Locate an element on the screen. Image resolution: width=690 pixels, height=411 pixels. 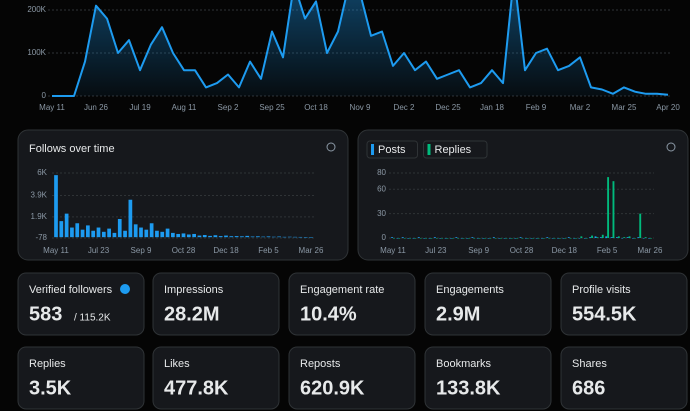
x-tick-label: Sep 25 is located at coordinates (272, 107).